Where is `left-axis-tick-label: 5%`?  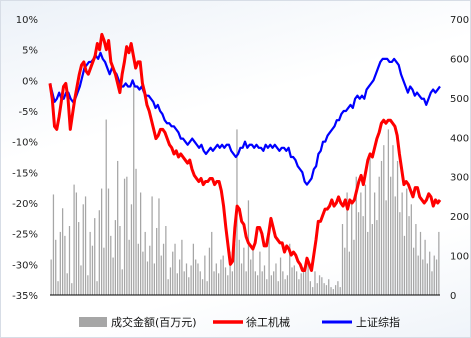 left-axis-tick-label: 5% is located at coordinates (30, 51).